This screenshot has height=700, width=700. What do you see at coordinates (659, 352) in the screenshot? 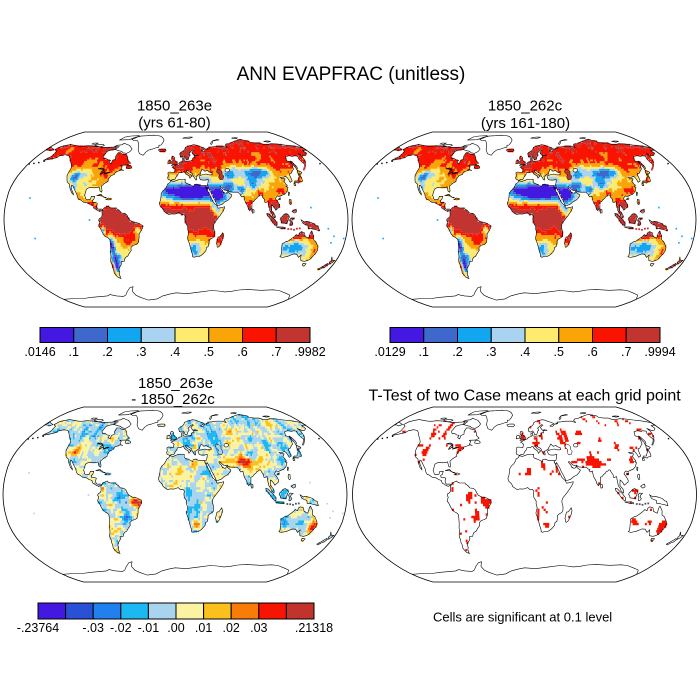
I see `svg-text: .9994` at bounding box center [659, 352].